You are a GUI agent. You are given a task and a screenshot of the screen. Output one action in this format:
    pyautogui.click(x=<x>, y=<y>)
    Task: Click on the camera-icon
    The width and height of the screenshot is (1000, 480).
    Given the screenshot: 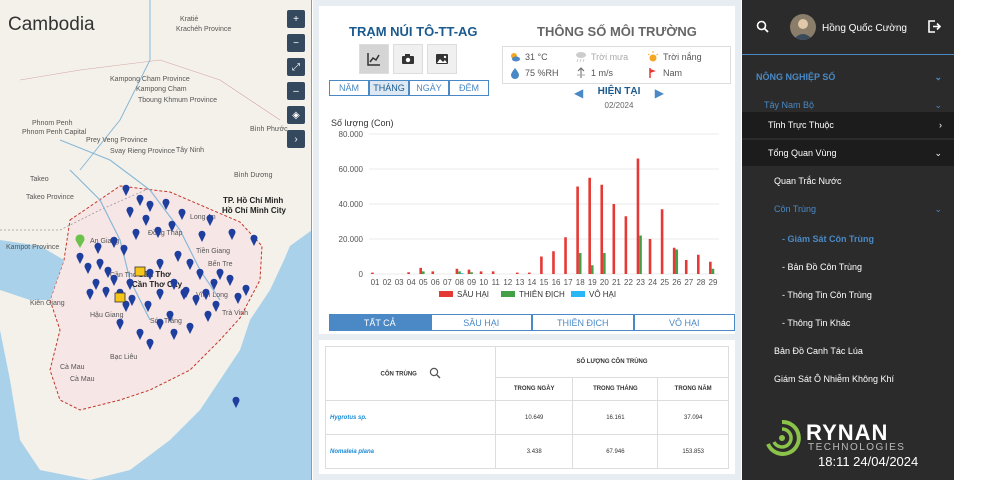 What is the action you would take?
    pyautogui.click(x=408, y=59)
    